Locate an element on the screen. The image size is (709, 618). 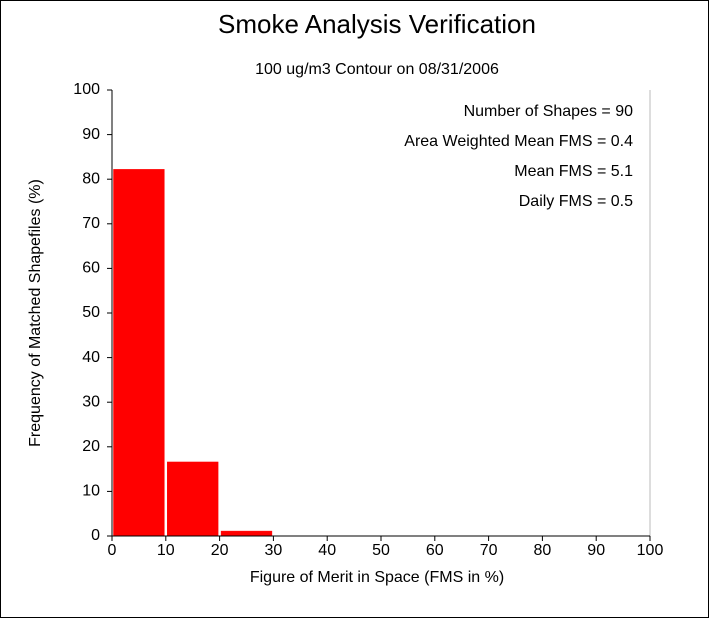
chart-subtitle: 100 ug/m3 Contour on 08/31/2006 is located at coordinates (377, 69).